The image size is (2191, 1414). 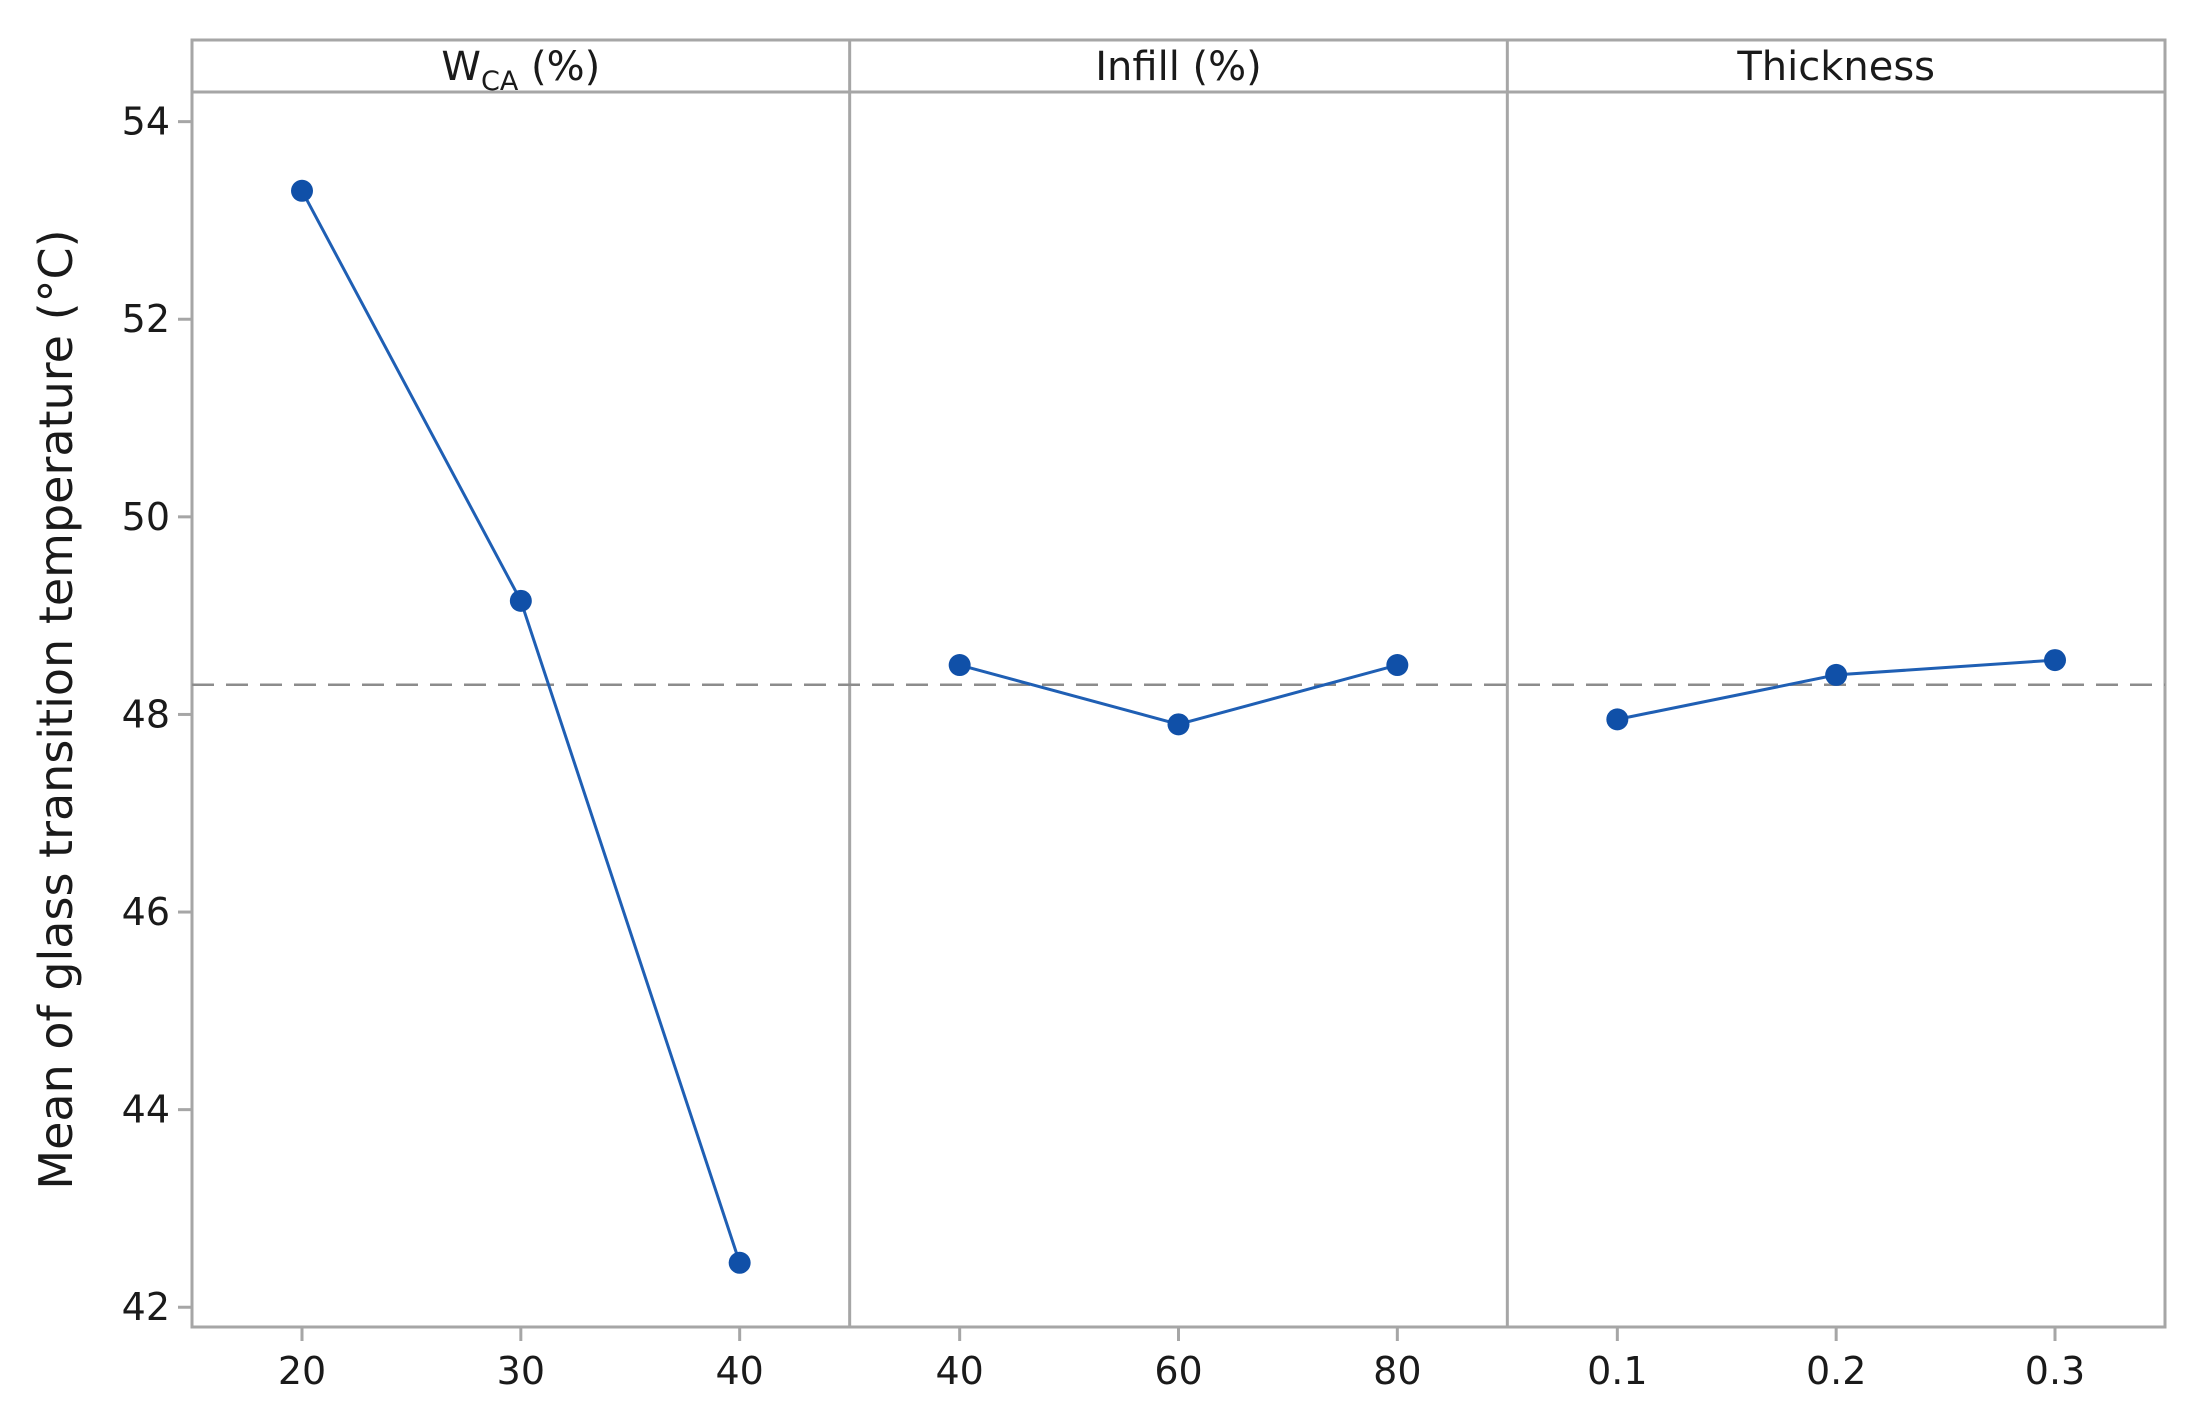 I want to click on x-tick-label-wca: 30, so click(x=521, y=1371).